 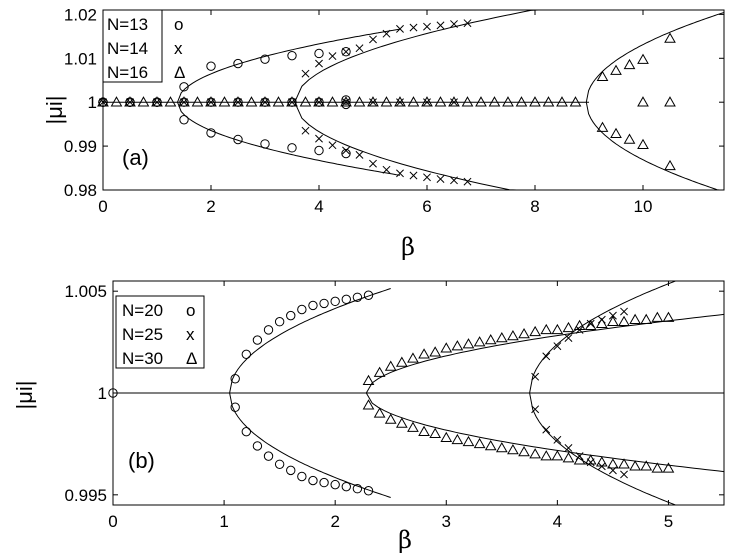 What do you see at coordinates (416, 56) in the screenshot?
I see `panel-a-curve-2-upper` at bounding box center [416, 56].